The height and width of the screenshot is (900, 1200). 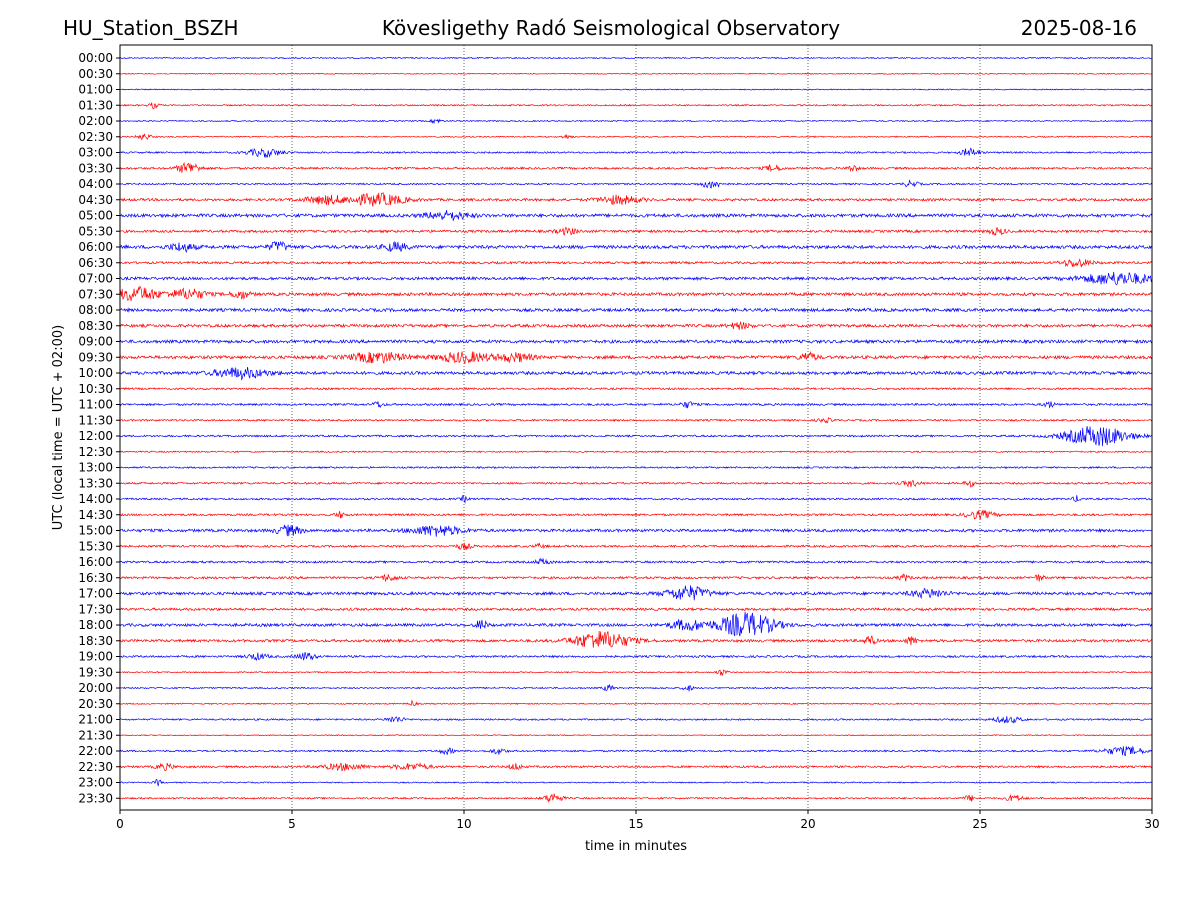 I want to click on y-tick-label: 09:30, so click(x=95, y=357).